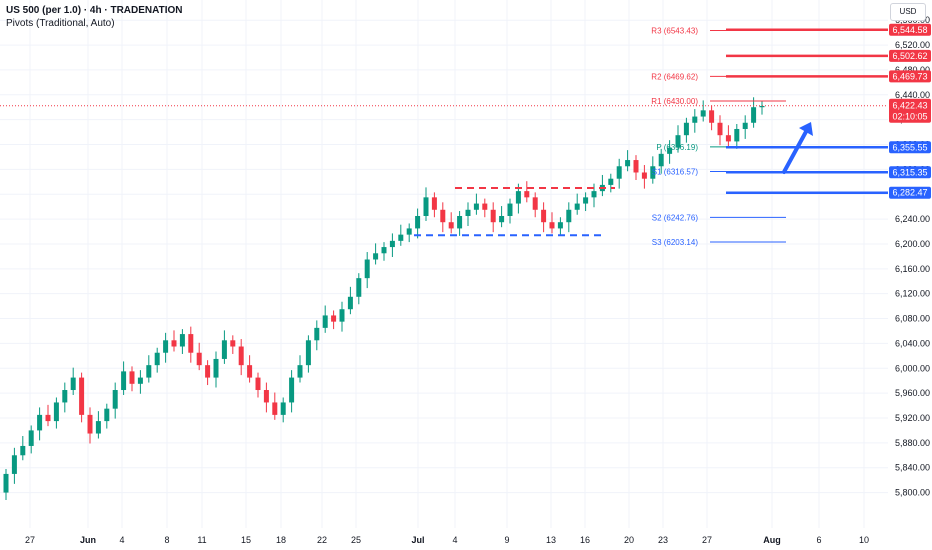  Describe the element at coordinates (912, 493) in the screenshot. I see `y-tick-label: 5,800.00` at that location.